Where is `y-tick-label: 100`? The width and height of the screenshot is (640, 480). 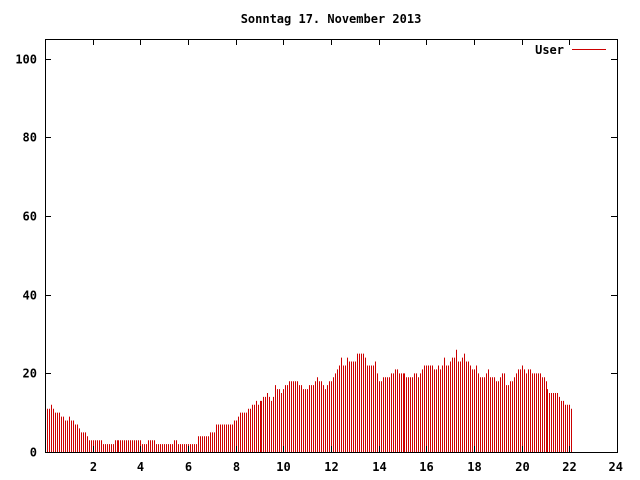 y-tick-label: 100 is located at coordinates (26, 60).